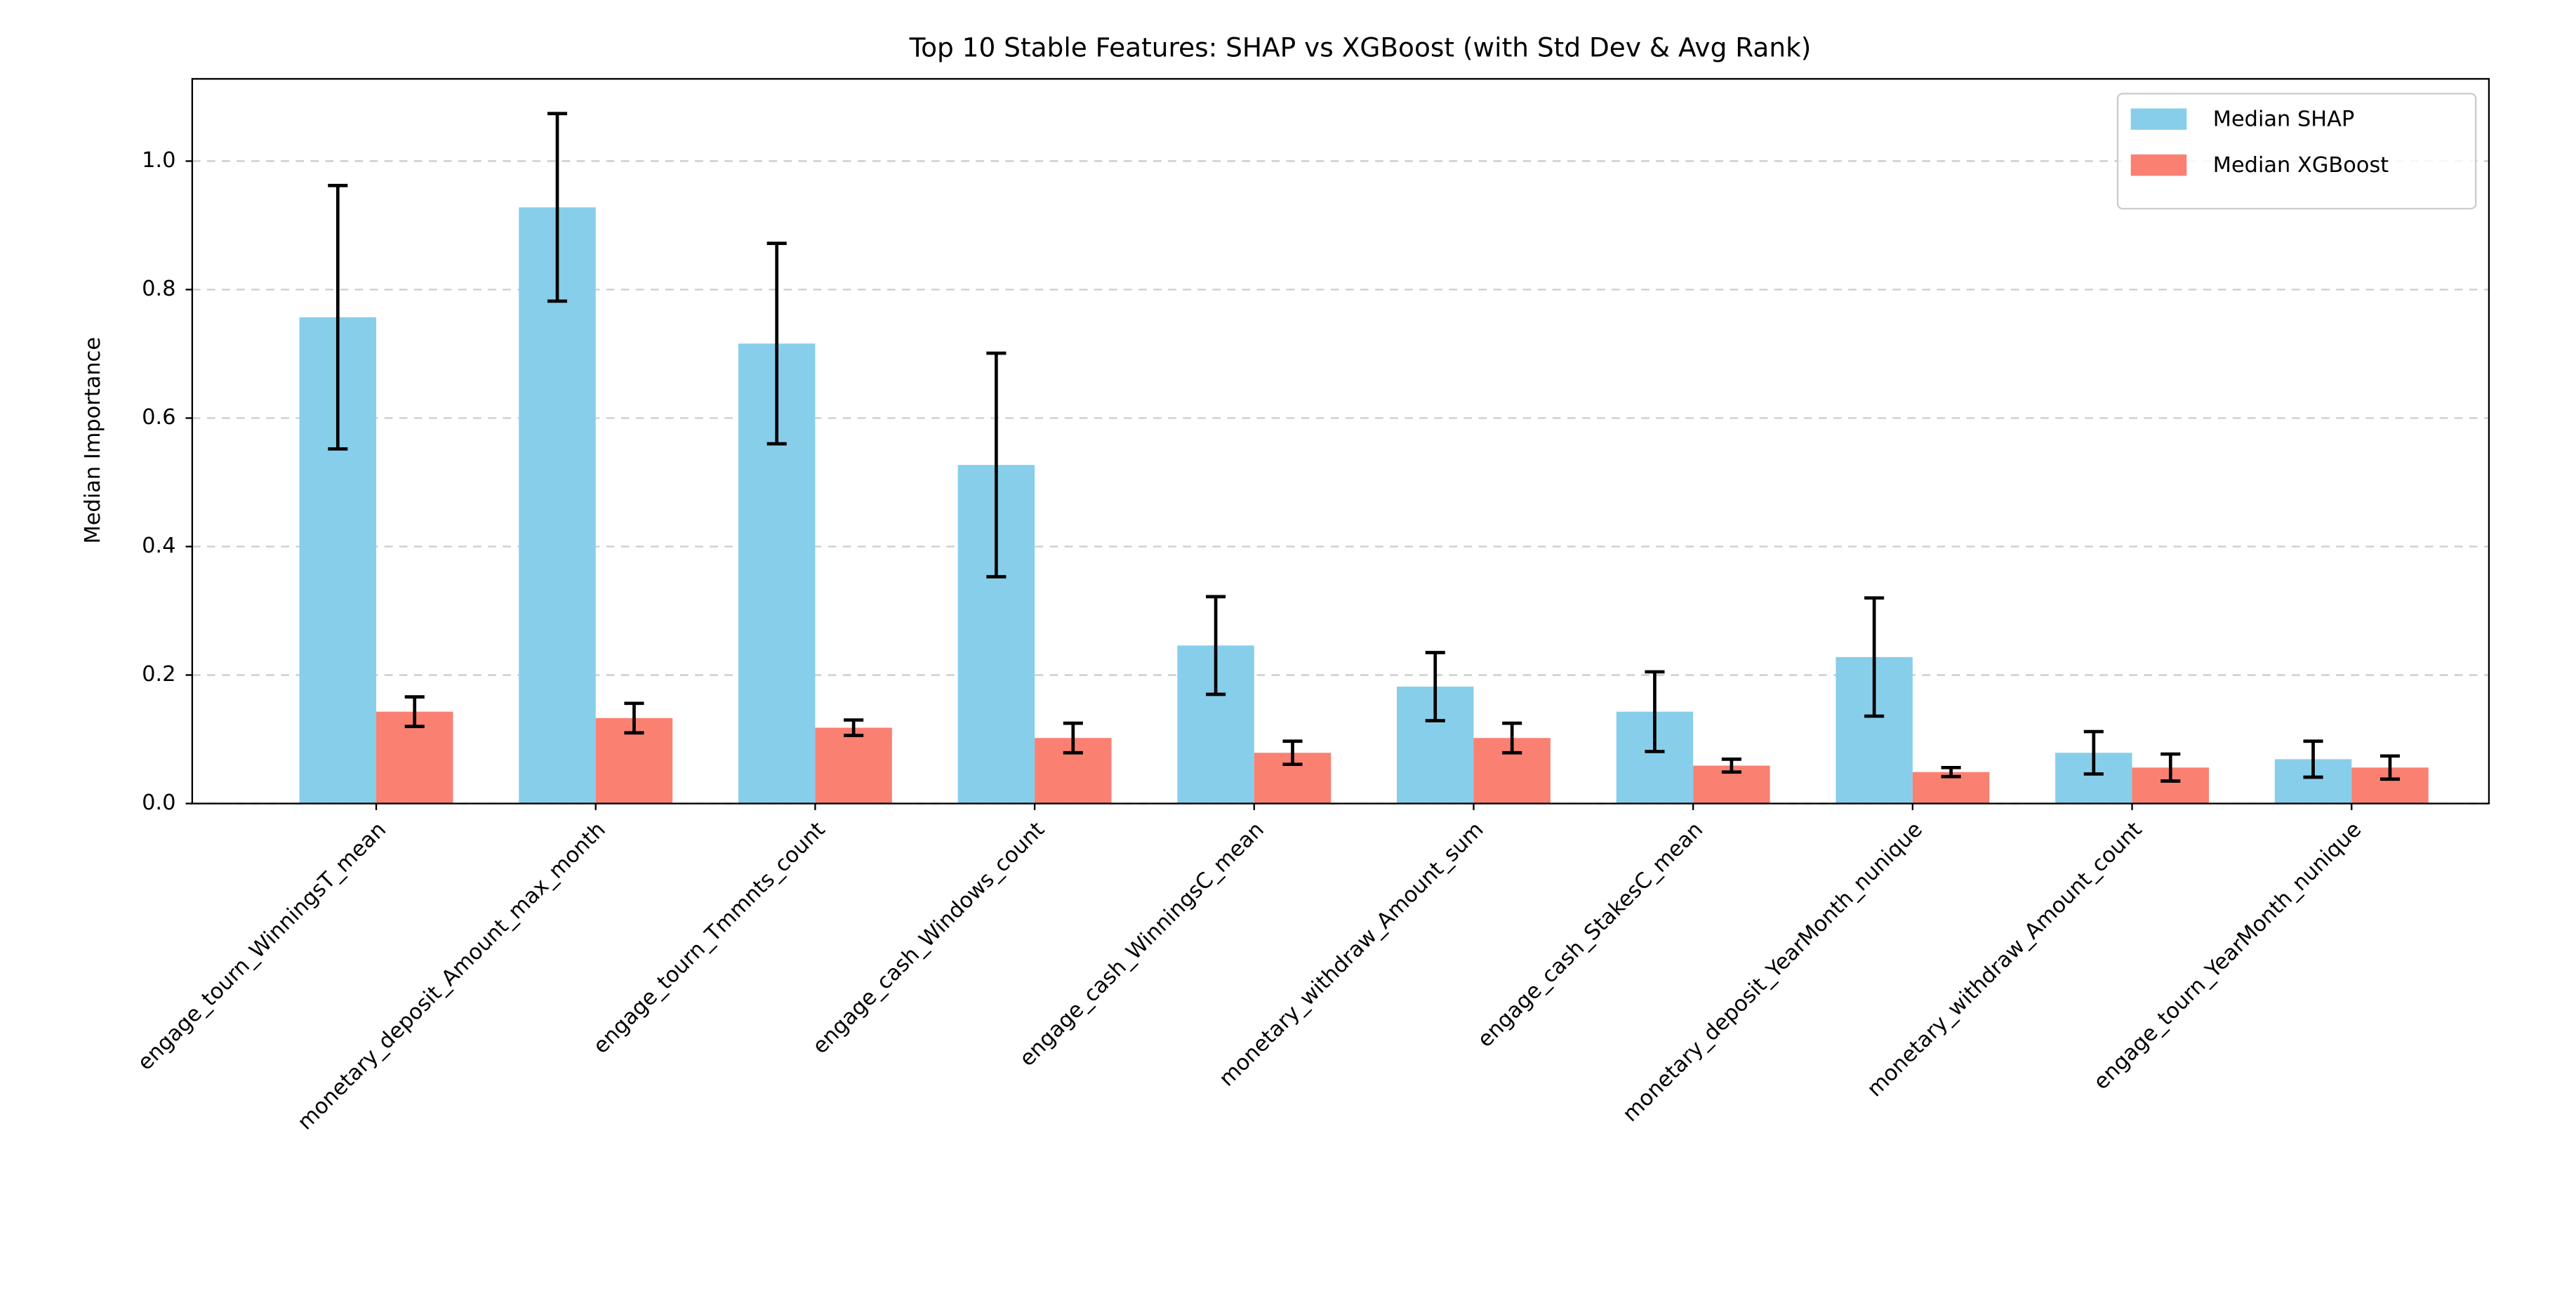 The width and height of the screenshot is (2576, 1296). What do you see at coordinates (159, 546) in the screenshot?
I see `y-tick-label: 0.4` at bounding box center [159, 546].